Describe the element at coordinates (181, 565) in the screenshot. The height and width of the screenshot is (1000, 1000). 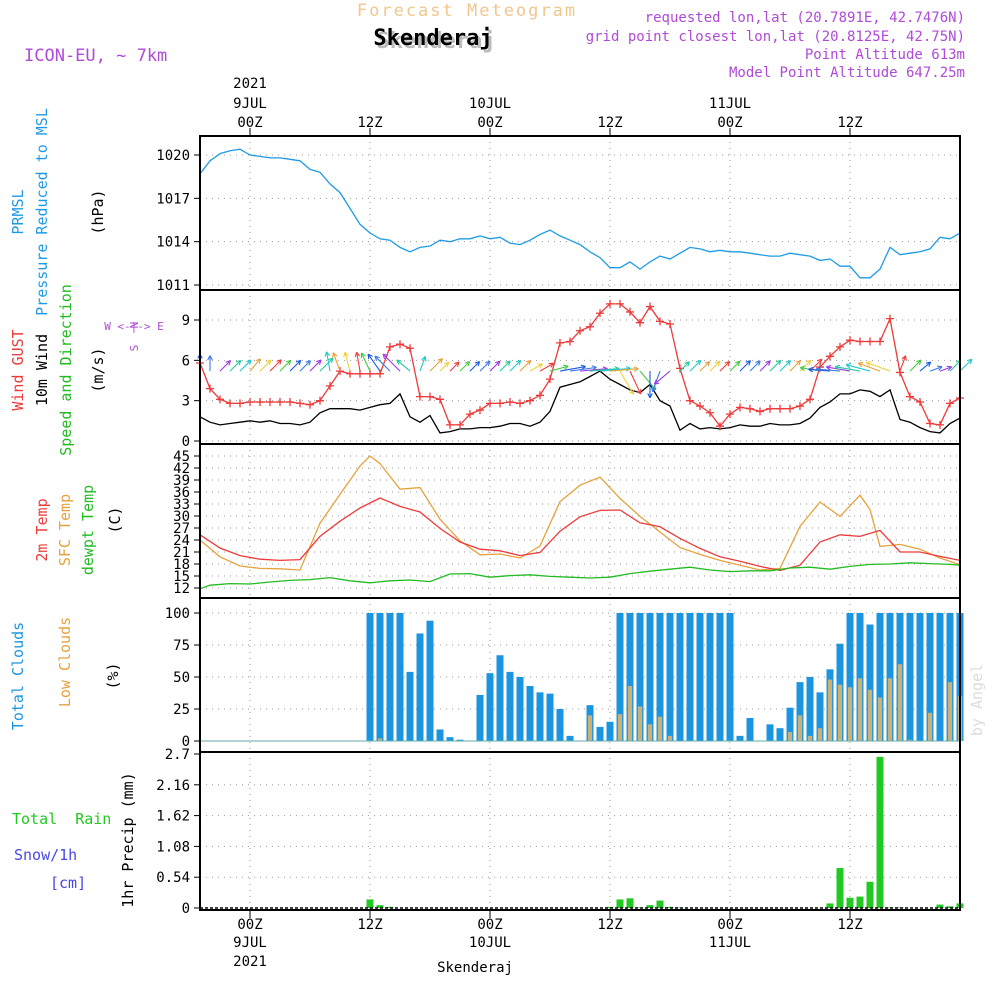
I see `temp-ytick-label: 18` at that location.